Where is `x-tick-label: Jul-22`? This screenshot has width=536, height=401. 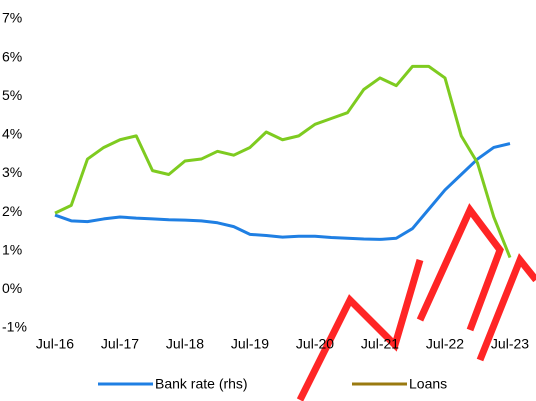
x-tick-label: Jul-22 is located at coordinates (445, 344).